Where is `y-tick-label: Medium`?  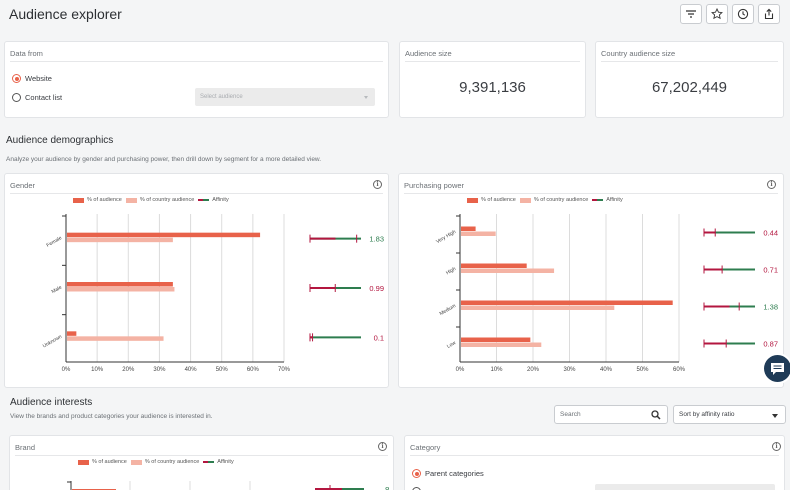
y-tick-label: Medium is located at coordinates (448, 310).